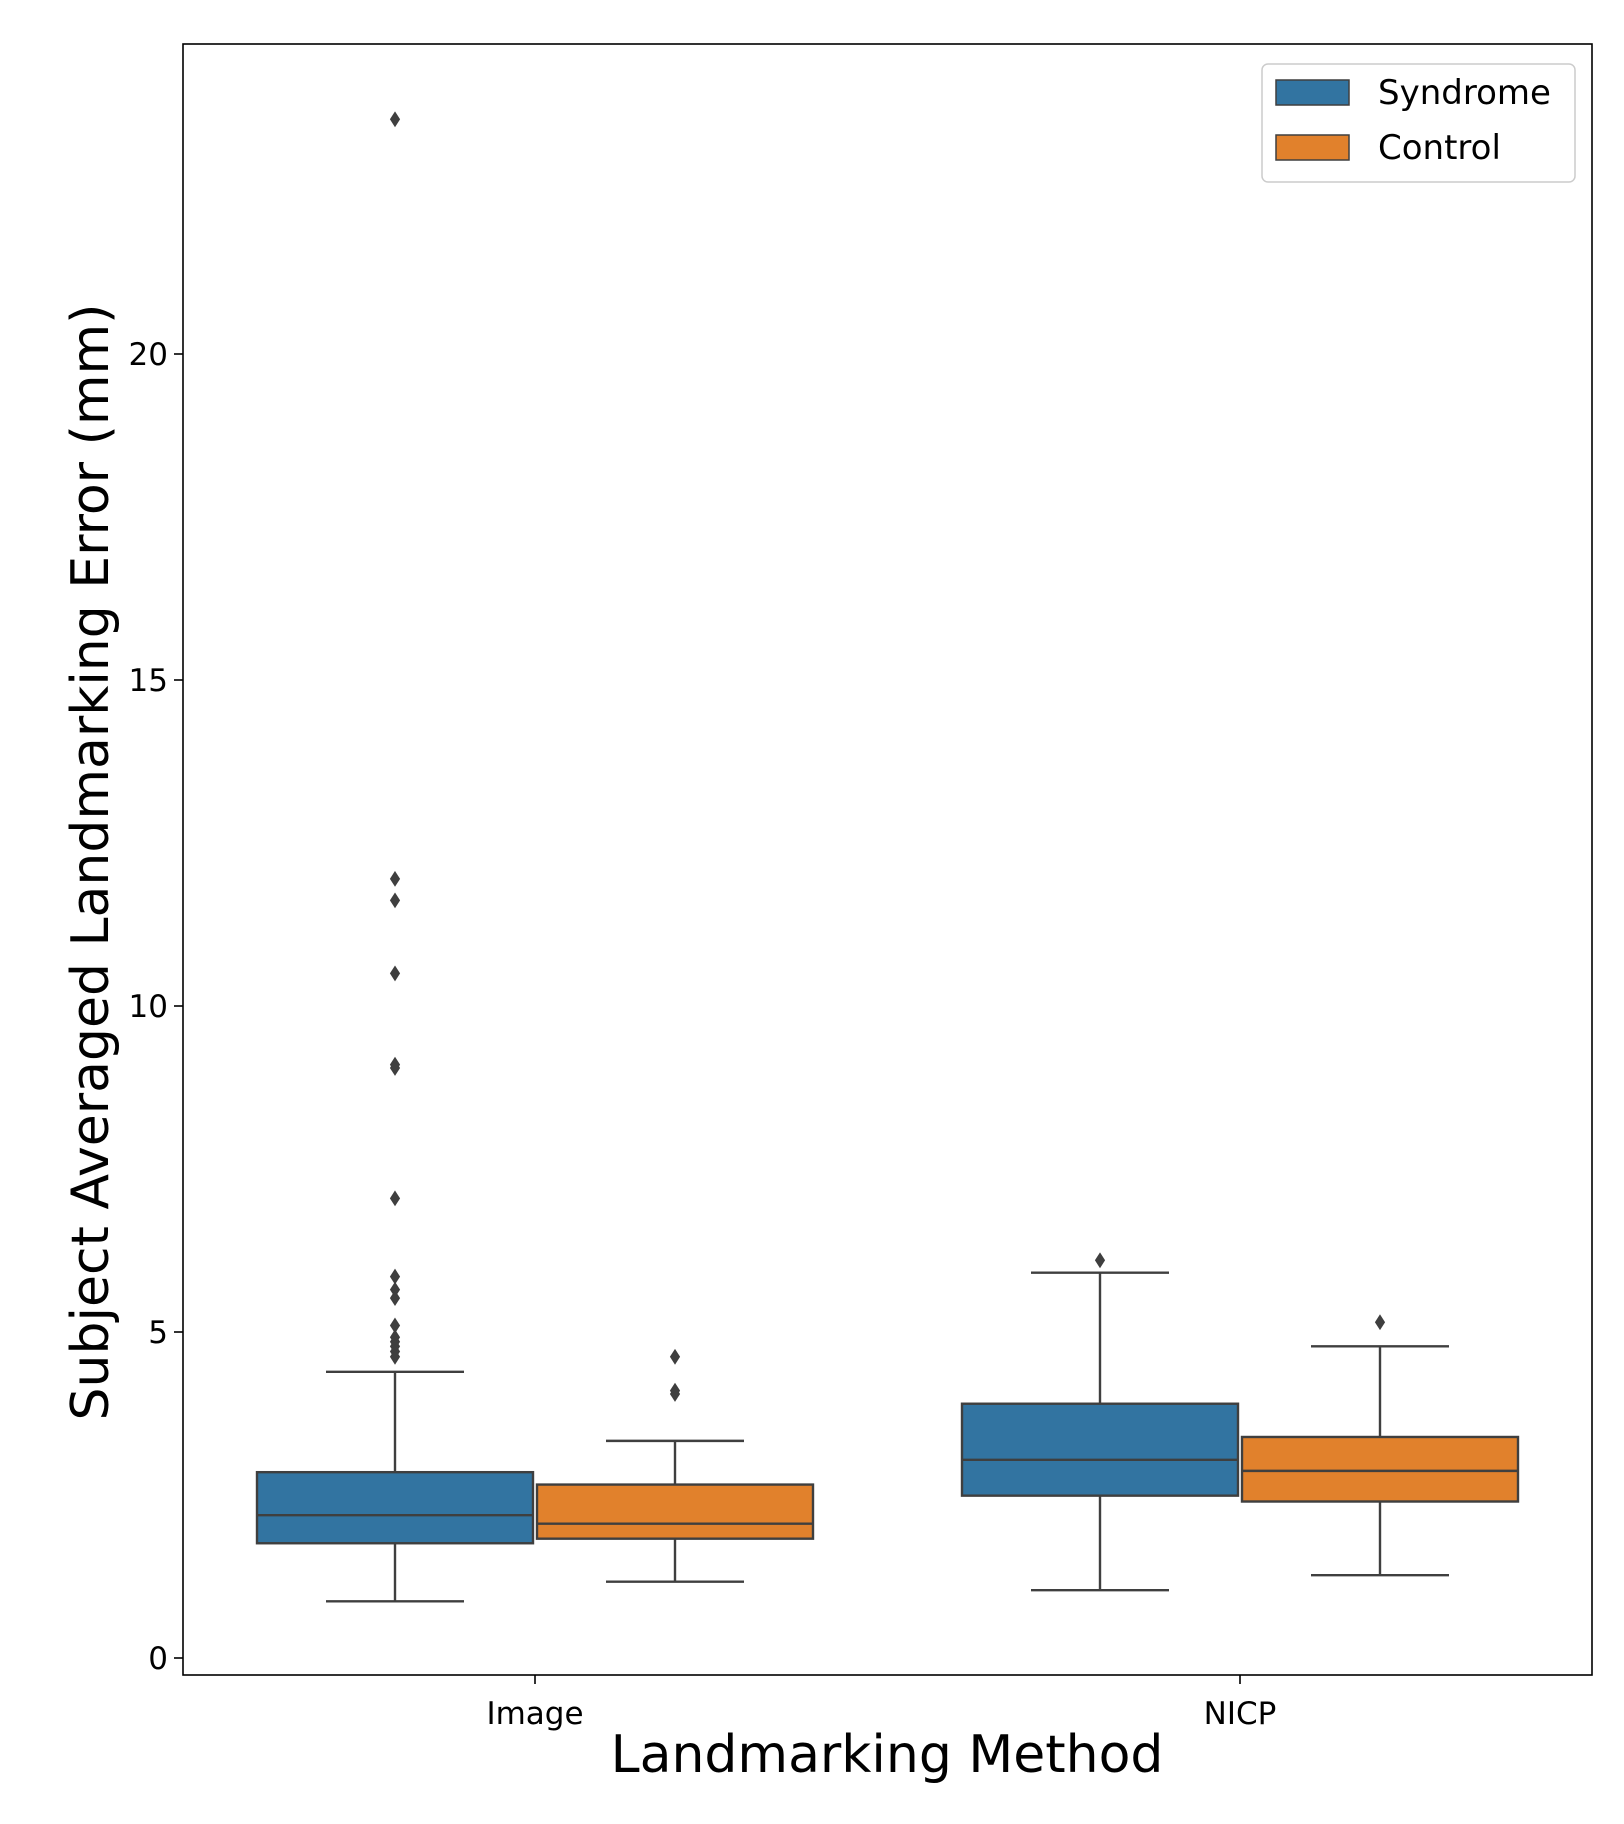 The width and height of the screenshot is (1624, 1824). What do you see at coordinates (1464, 93) in the screenshot?
I see `legend-label-syndrome: Syndrome` at bounding box center [1464, 93].